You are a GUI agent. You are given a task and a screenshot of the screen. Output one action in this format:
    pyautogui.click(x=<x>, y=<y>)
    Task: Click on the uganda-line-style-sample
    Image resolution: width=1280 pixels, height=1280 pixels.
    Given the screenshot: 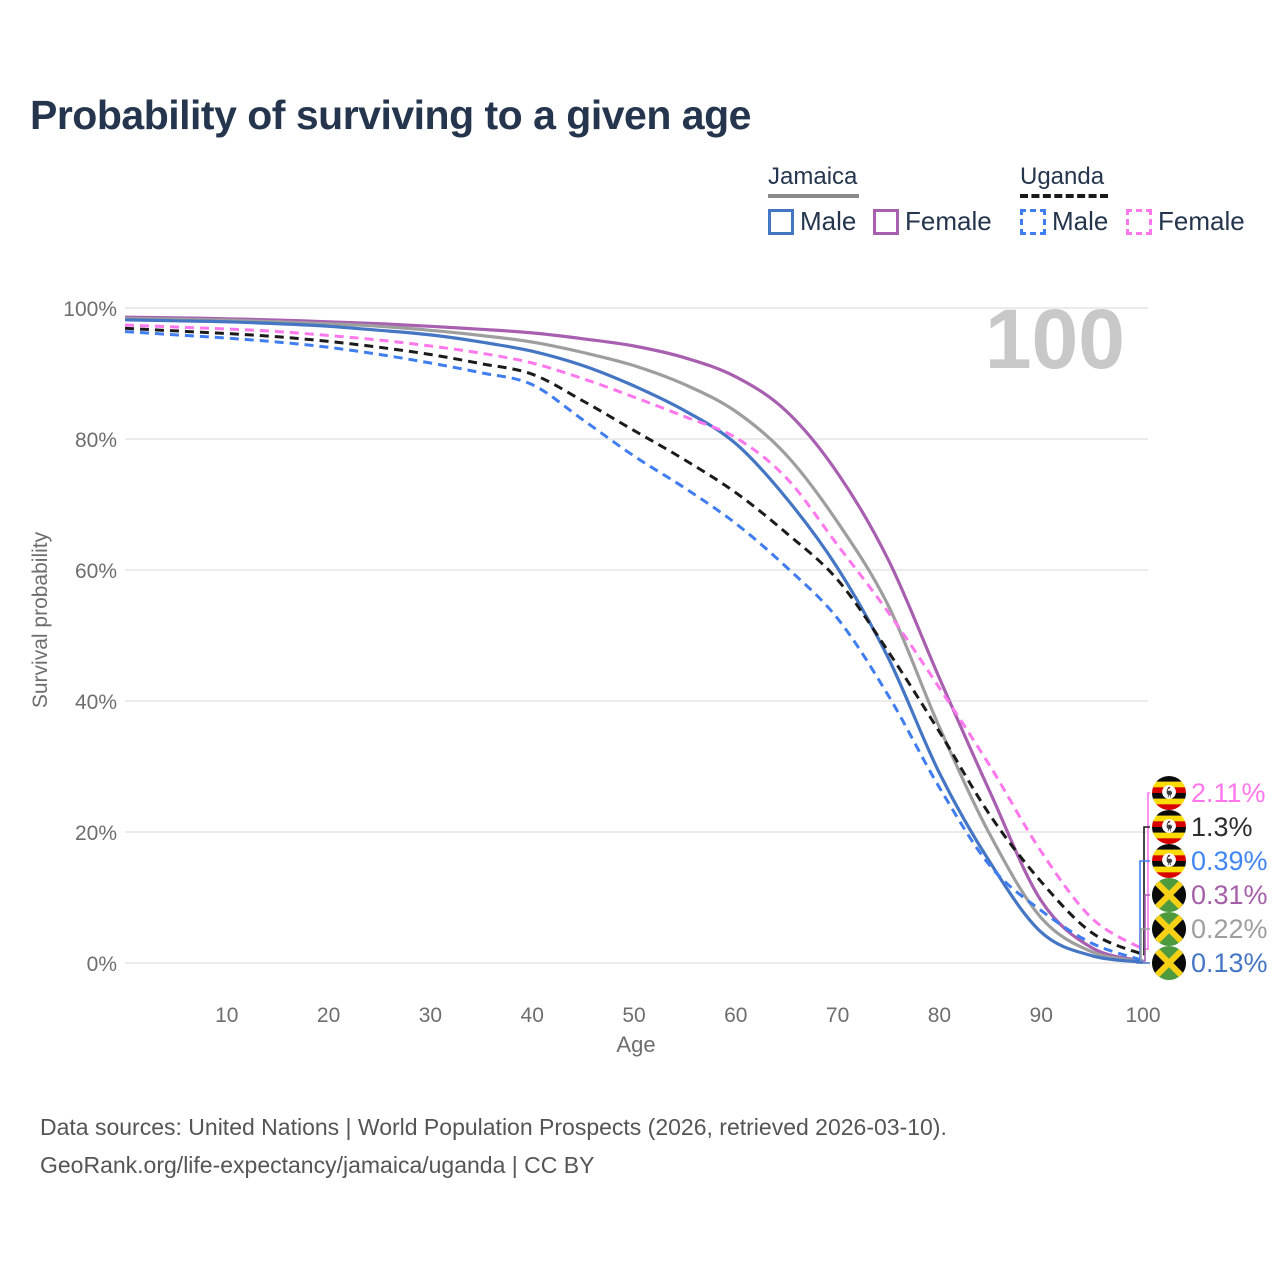 What is the action you would take?
    pyautogui.click(x=1064, y=198)
    